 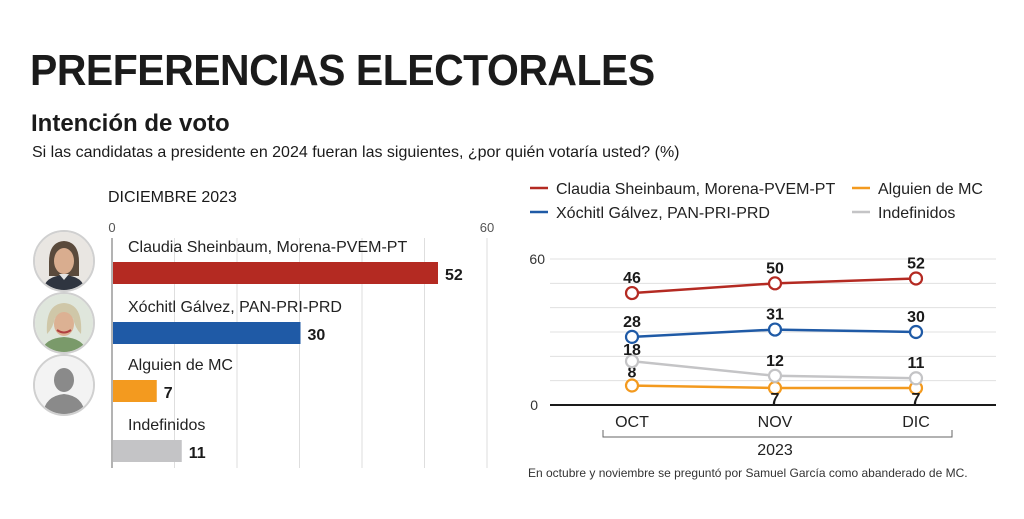 What do you see at coordinates (777, 434) in the screenshot?
I see `year-bracket` at bounding box center [777, 434].